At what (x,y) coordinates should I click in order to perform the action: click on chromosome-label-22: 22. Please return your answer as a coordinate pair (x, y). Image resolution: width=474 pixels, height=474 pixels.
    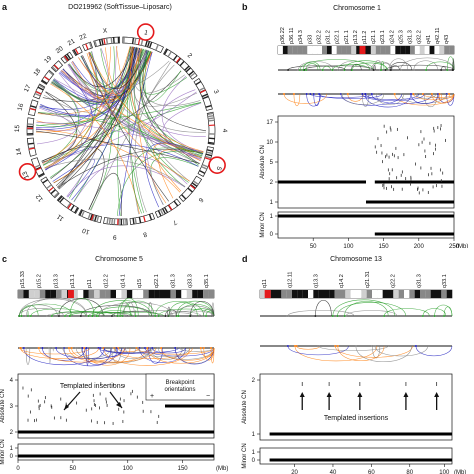
    Looking at the image, I should click on (83, 36).